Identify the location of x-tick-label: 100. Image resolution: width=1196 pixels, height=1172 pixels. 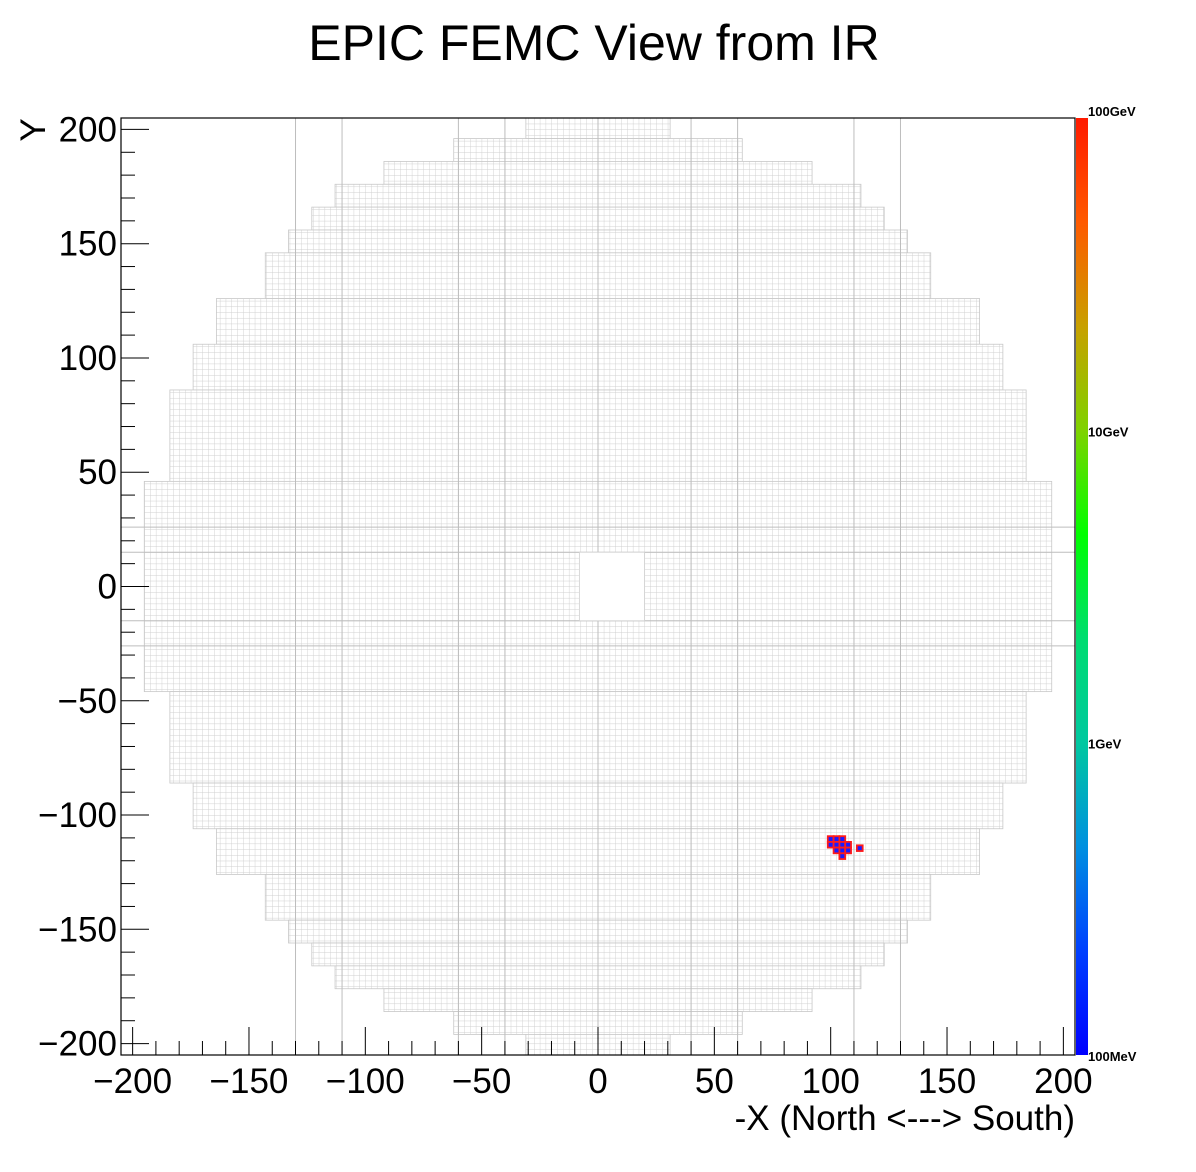
(830, 1081).